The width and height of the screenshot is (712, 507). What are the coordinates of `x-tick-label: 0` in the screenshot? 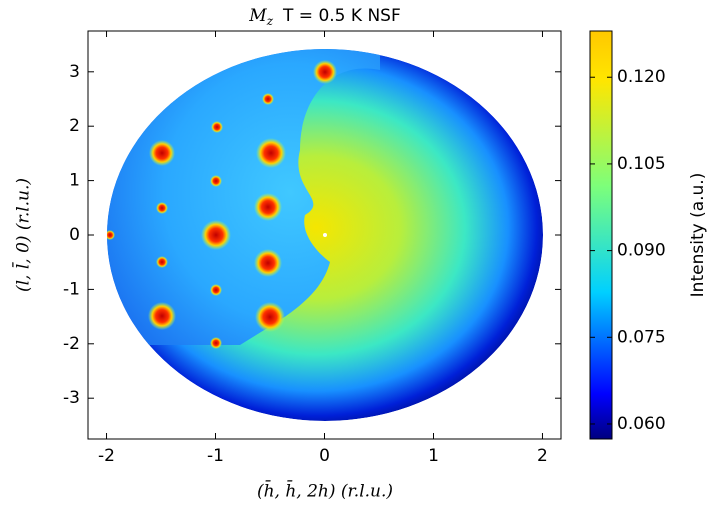 It's located at (324, 456).